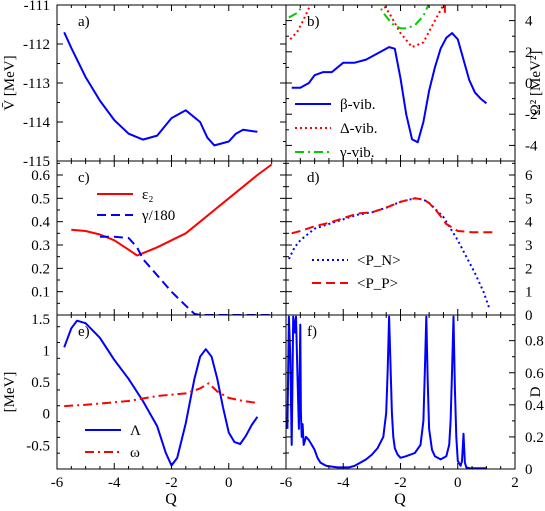  Describe the element at coordinates (515, 483) in the screenshot. I see `x-tick-label: 2` at that location.